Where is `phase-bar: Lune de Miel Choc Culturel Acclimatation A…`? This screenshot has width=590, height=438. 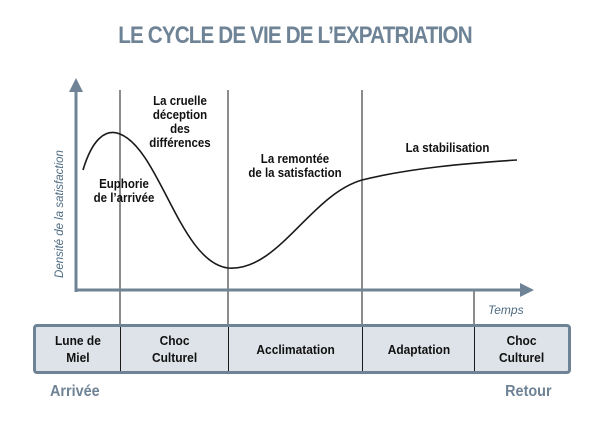
phase-bar: Lune de Miel Choc Culturel Acclimatation A… is located at coordinates (302, 349).